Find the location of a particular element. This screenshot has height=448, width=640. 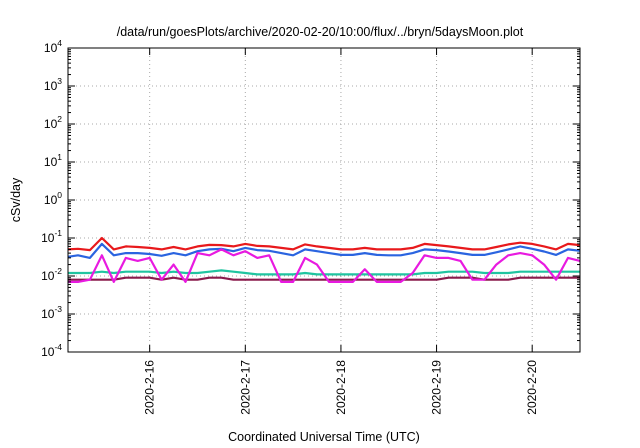

y-tick-label: 10⁻³ is located at coordinates (51, 312).